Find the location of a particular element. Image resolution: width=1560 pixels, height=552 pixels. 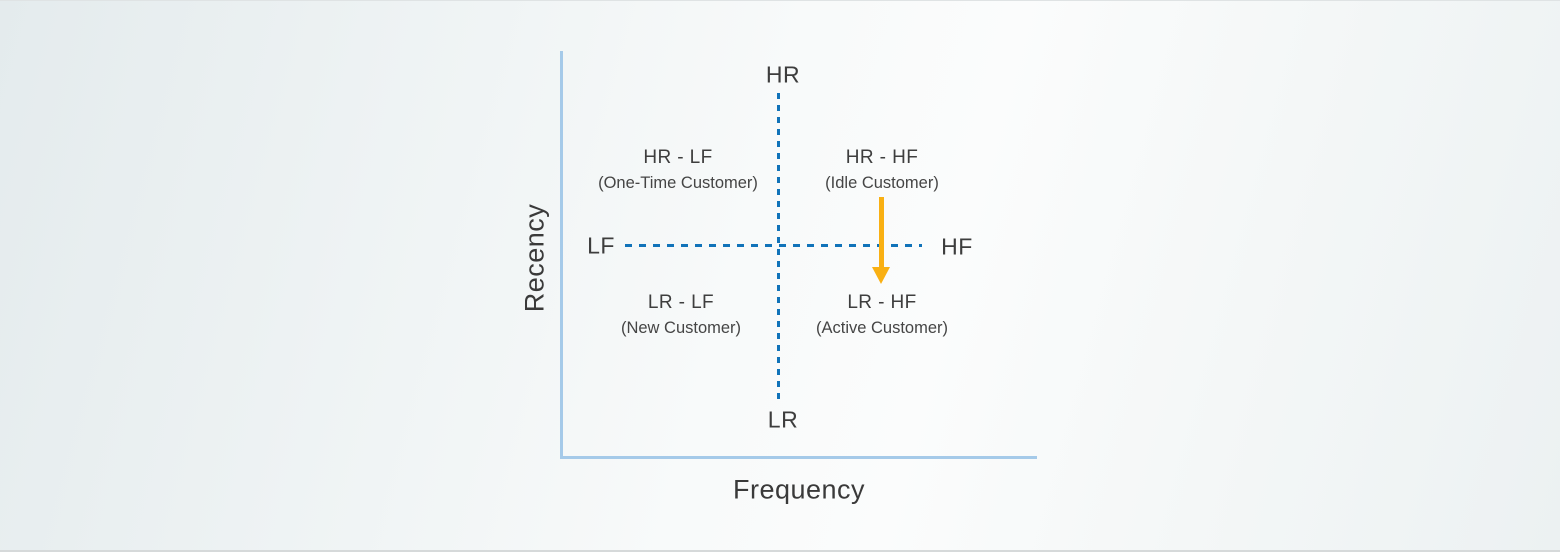

y-low-label: LR is located at coordinates (783, 419).